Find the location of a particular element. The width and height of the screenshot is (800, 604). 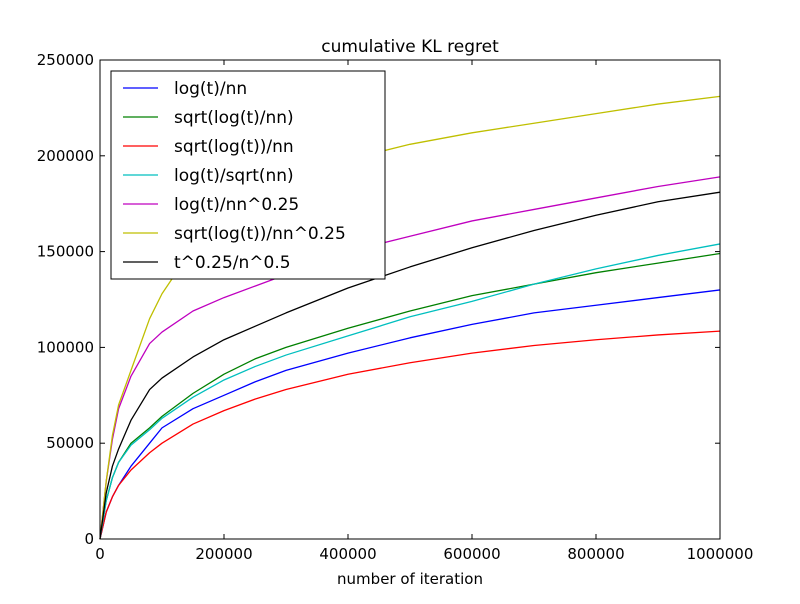

x-tick-label: 400000 is located at coordinates (347, 554).